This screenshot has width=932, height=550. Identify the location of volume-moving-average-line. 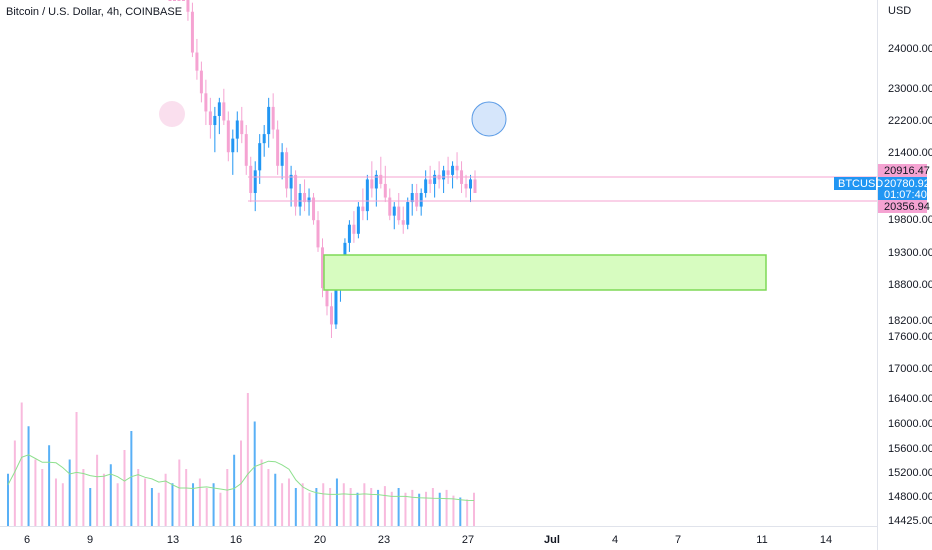
(241, 477).